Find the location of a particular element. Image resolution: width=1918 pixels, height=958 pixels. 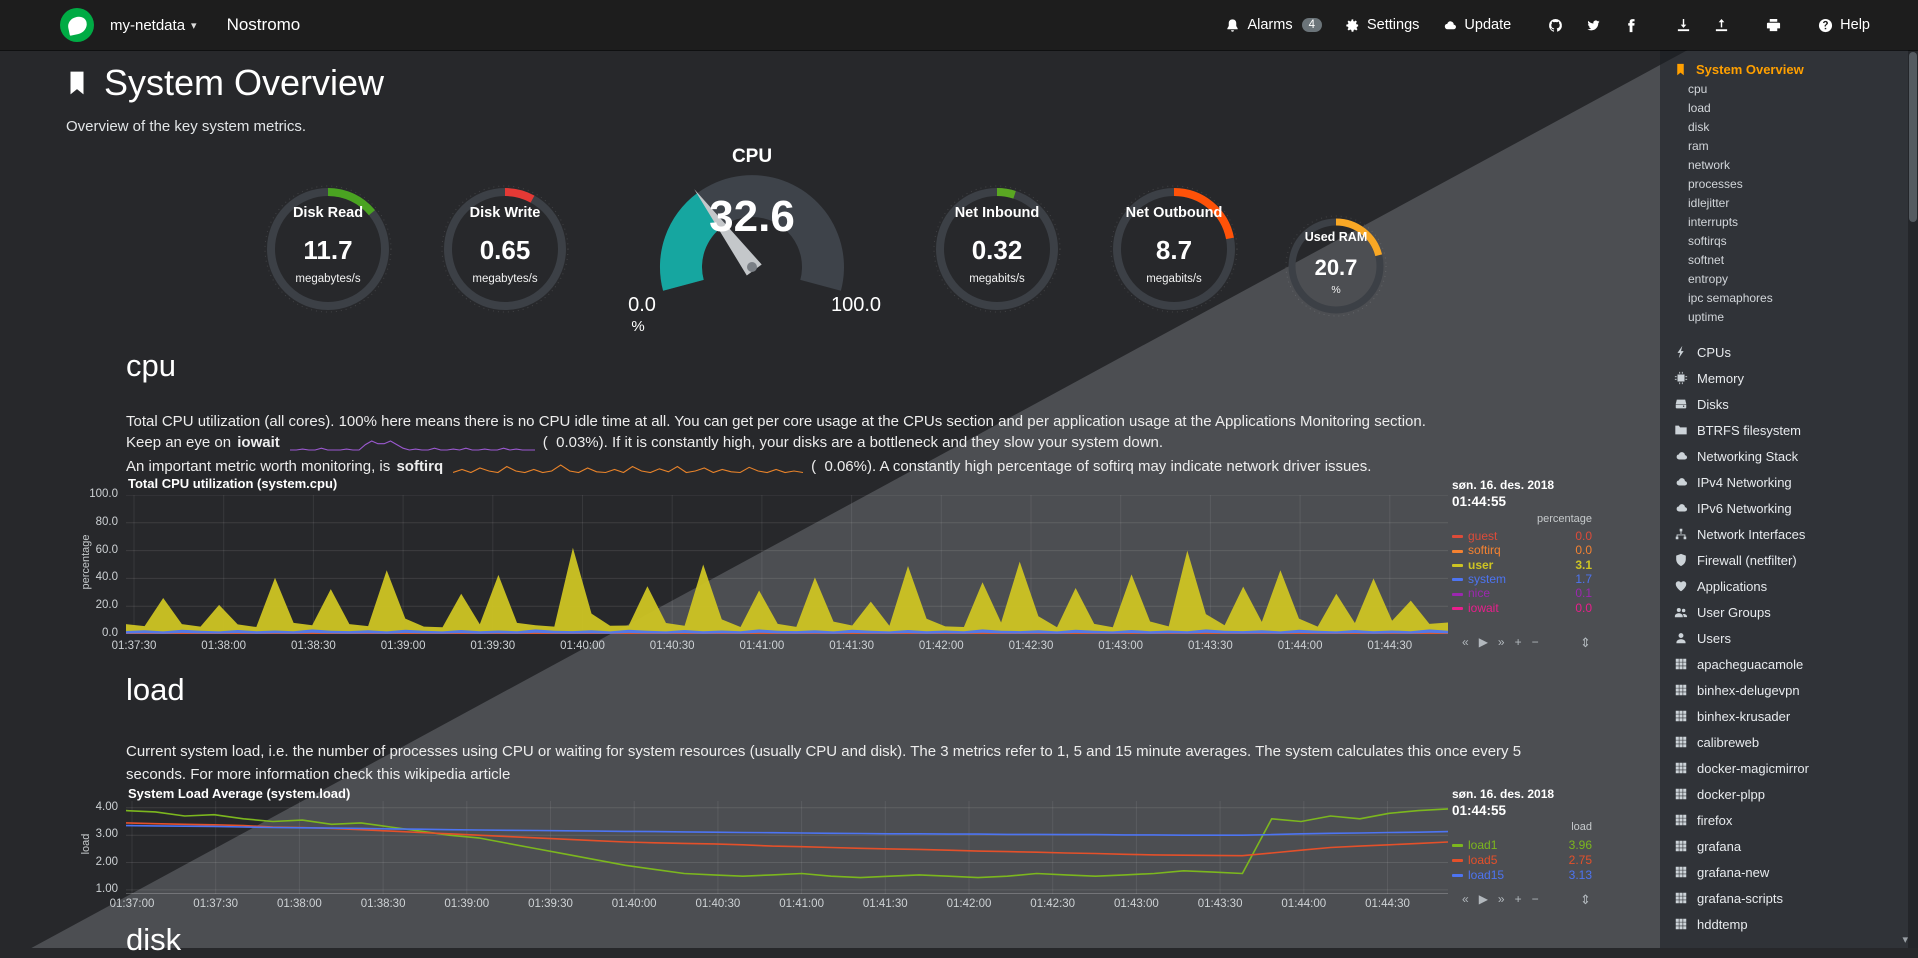

twitter-link is located at coordinates (1593, 25).